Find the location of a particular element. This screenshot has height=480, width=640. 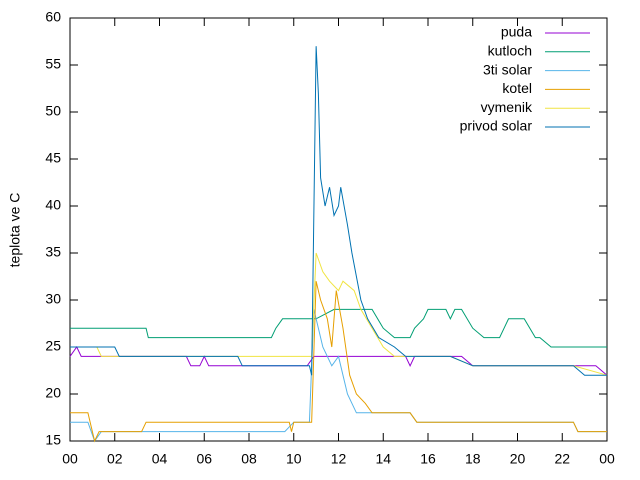

x-tick-label: 18 is located at coordinates (473, 459).